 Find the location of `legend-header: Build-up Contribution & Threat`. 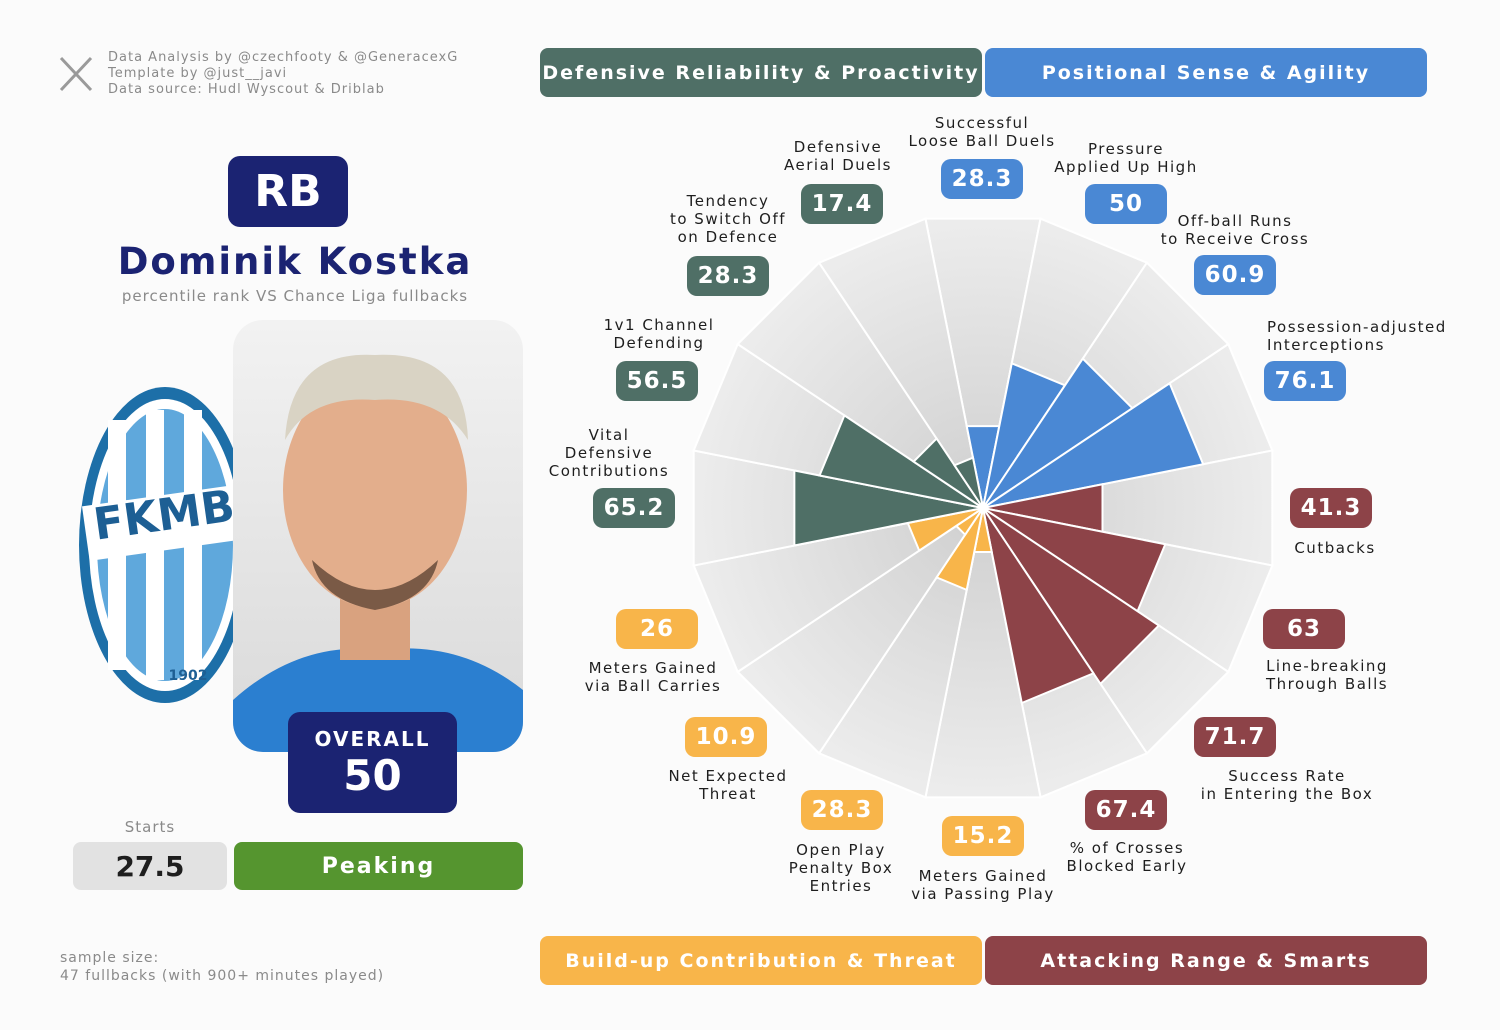

legend-header: Build-up Contribution & Threat is located at coordinates (761, 960).